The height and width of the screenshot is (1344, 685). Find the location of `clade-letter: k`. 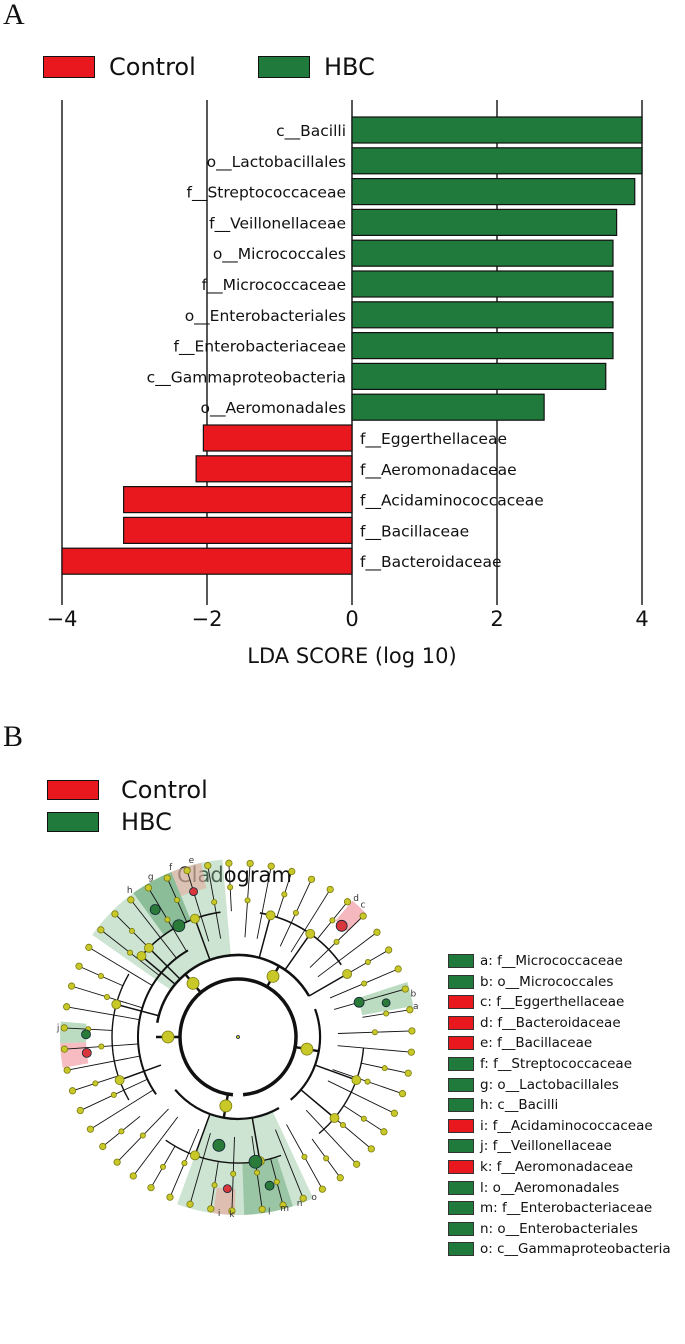

clade-letter: k is located at coordinates (232, 1215).